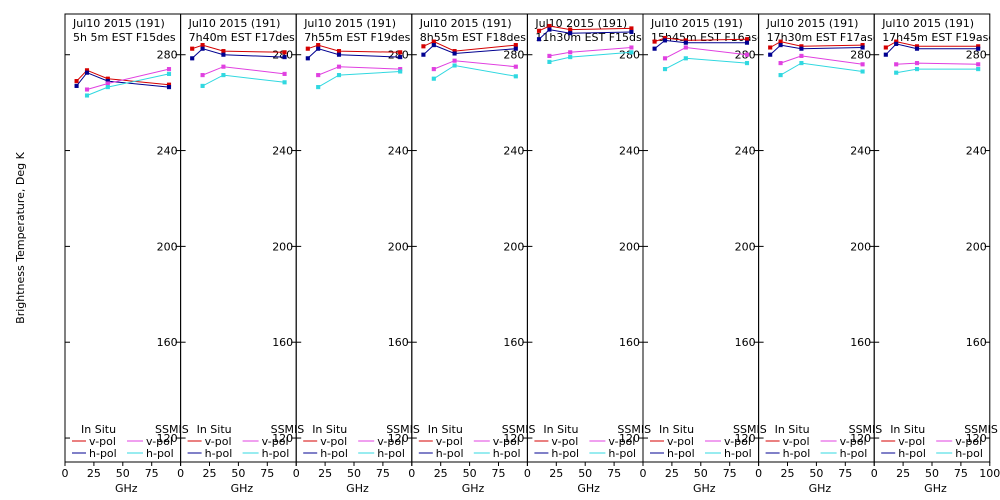 The image size is (1000, 500). I want to click on y-axis-label-group: Brightness Temperature, Deg K, so click(20, 237).